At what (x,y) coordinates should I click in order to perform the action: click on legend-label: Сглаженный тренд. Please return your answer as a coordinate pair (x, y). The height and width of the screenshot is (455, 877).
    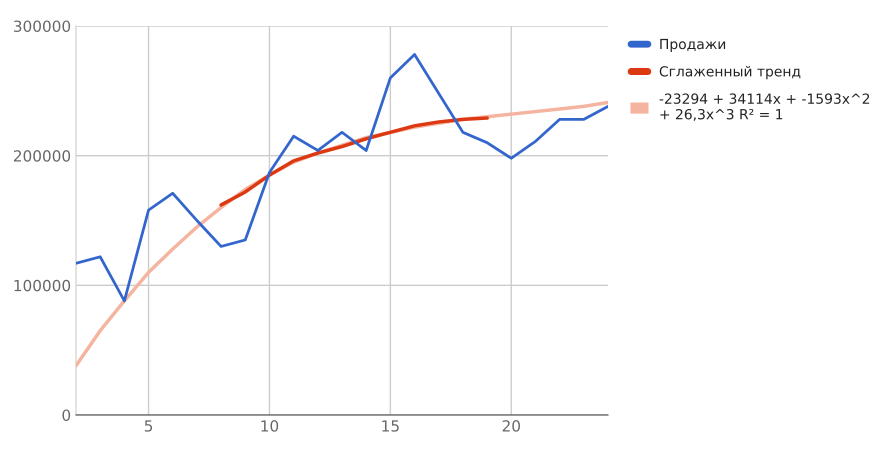
    Looking at the image, I should click on (730, 73).